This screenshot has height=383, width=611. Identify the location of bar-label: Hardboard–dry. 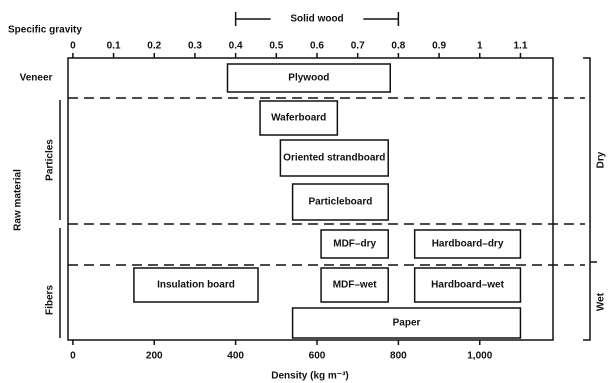
(468, 244).